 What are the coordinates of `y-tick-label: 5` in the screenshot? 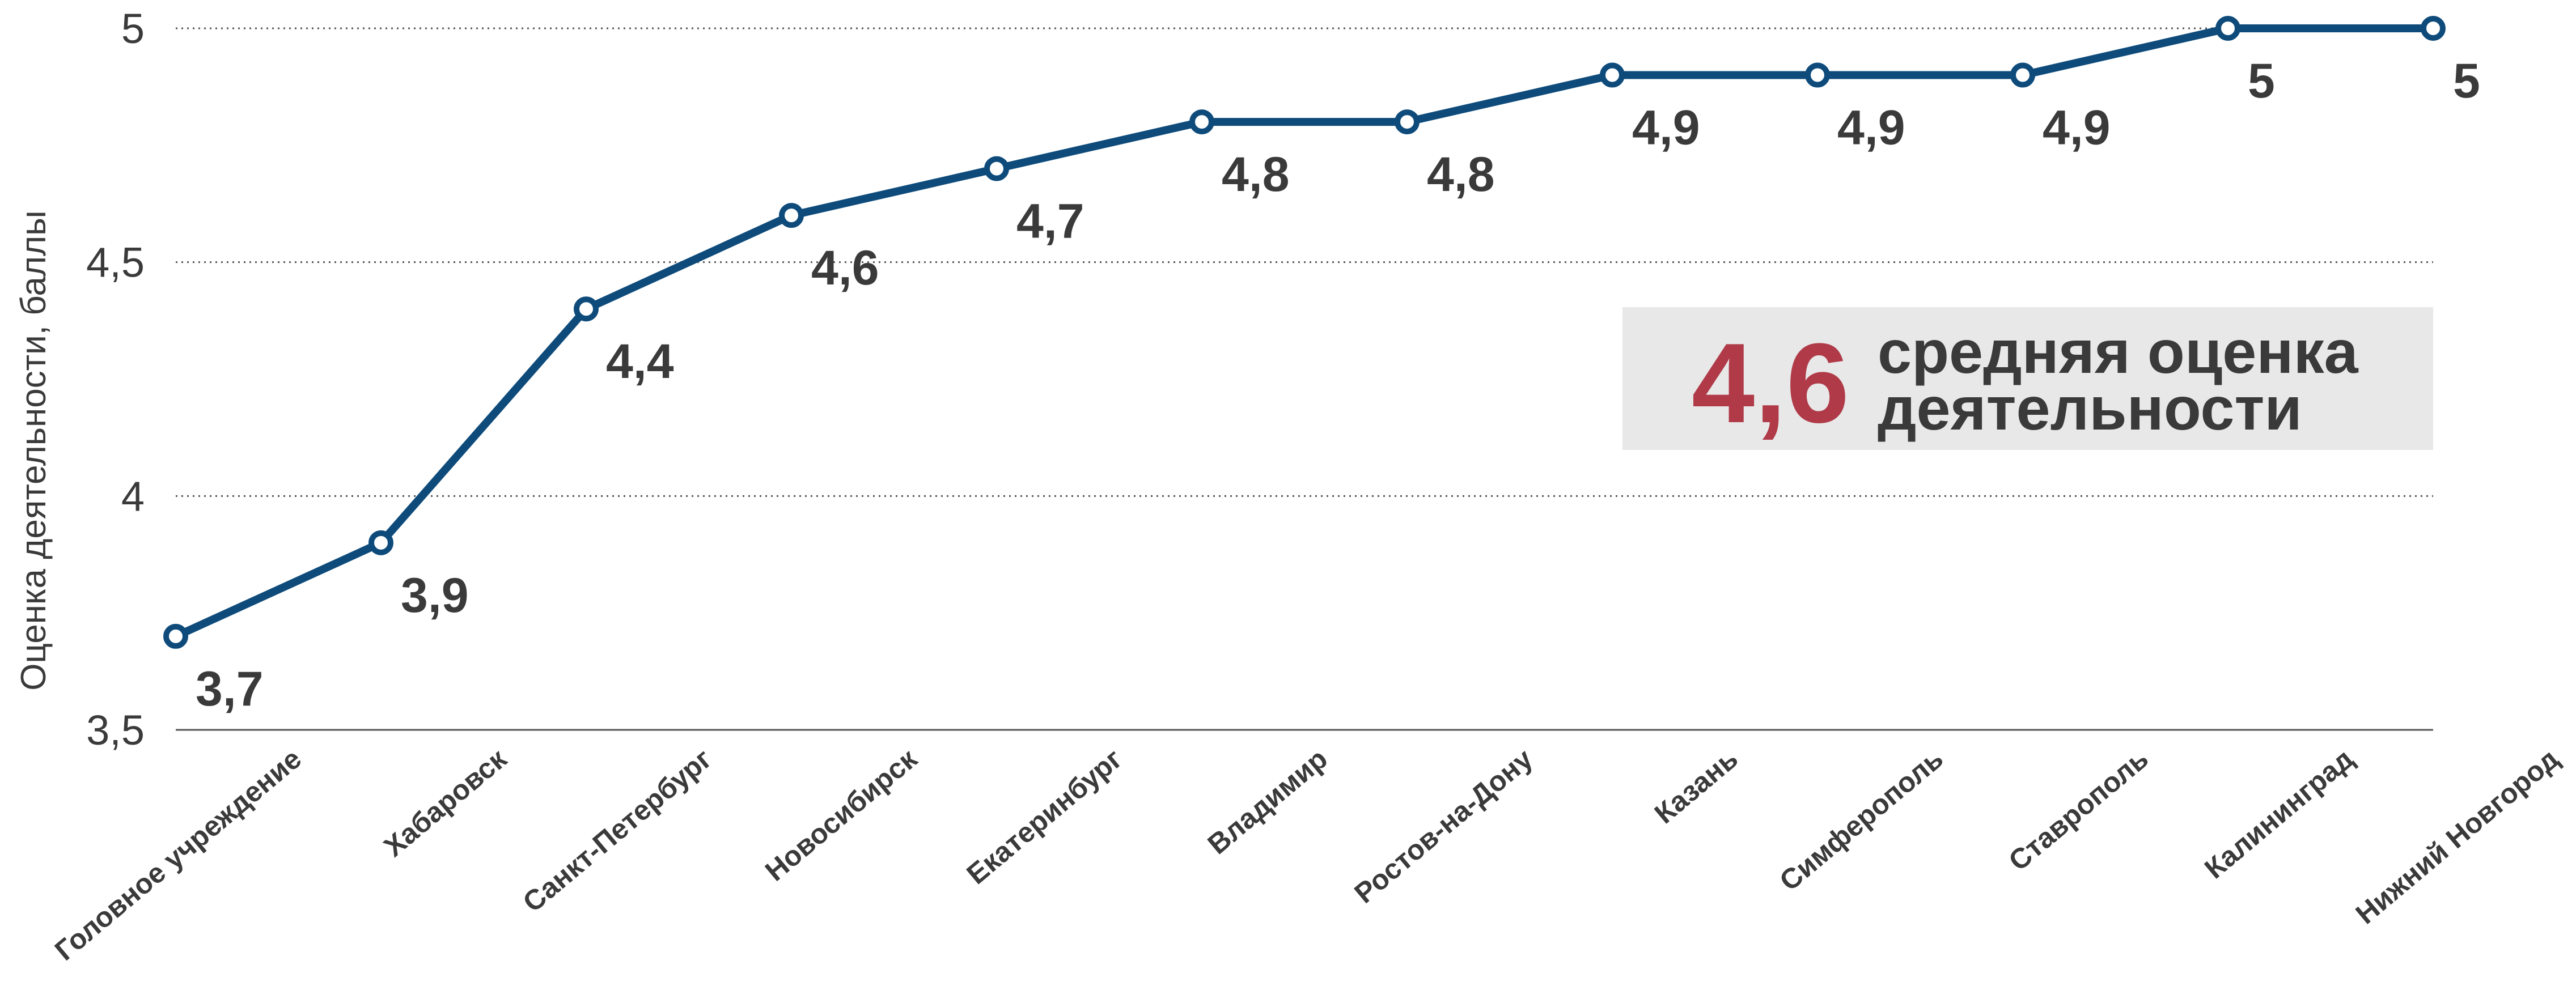 It's located at (133, 28).